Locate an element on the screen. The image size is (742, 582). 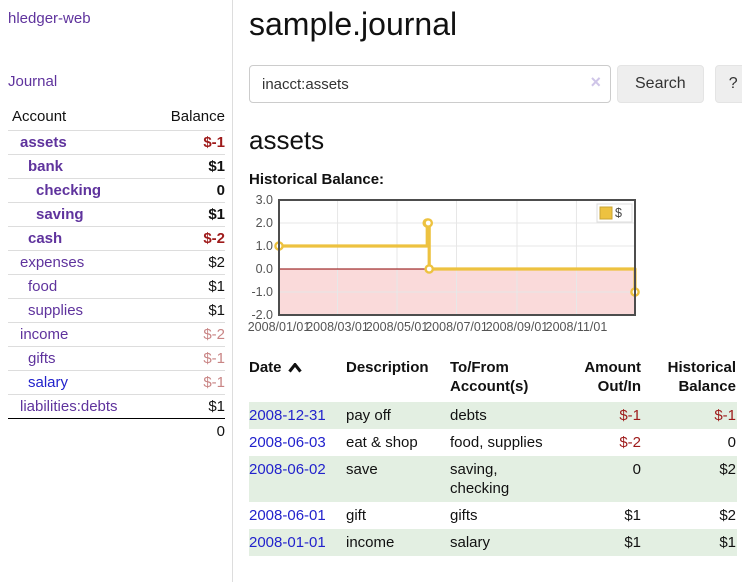
account-row: expenses $2 is located at coordinates (116, 262).